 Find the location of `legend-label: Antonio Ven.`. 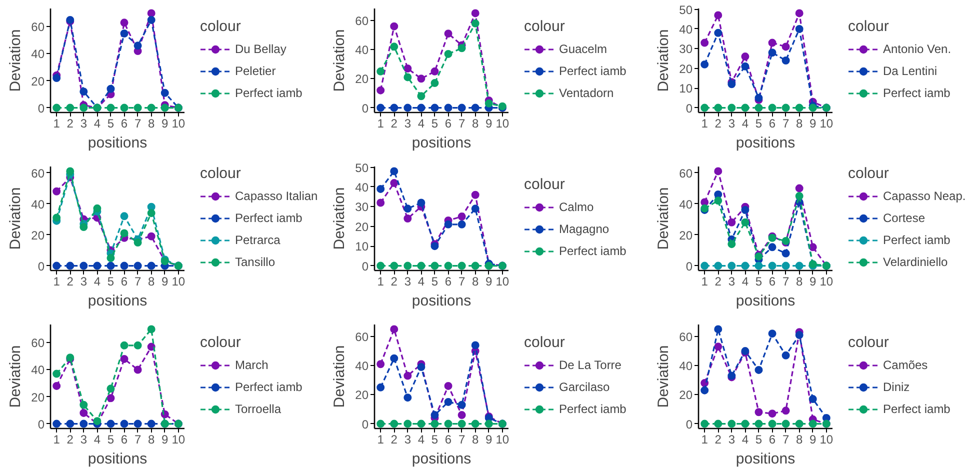

legend-label: Antonio Ven. is located at coordinates (917, 49).